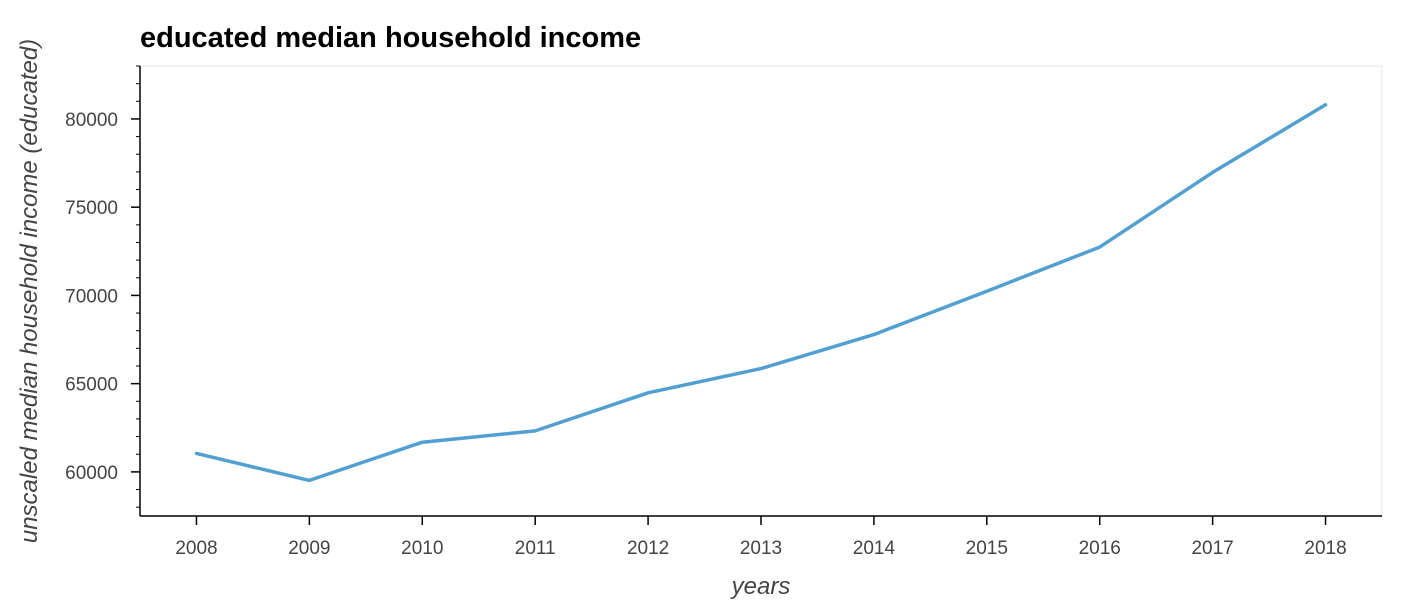  What do you see at coordinates (987, 548) in the screenshot?
I see `x-tick-label: 2015` at bounding box center [987, 548].